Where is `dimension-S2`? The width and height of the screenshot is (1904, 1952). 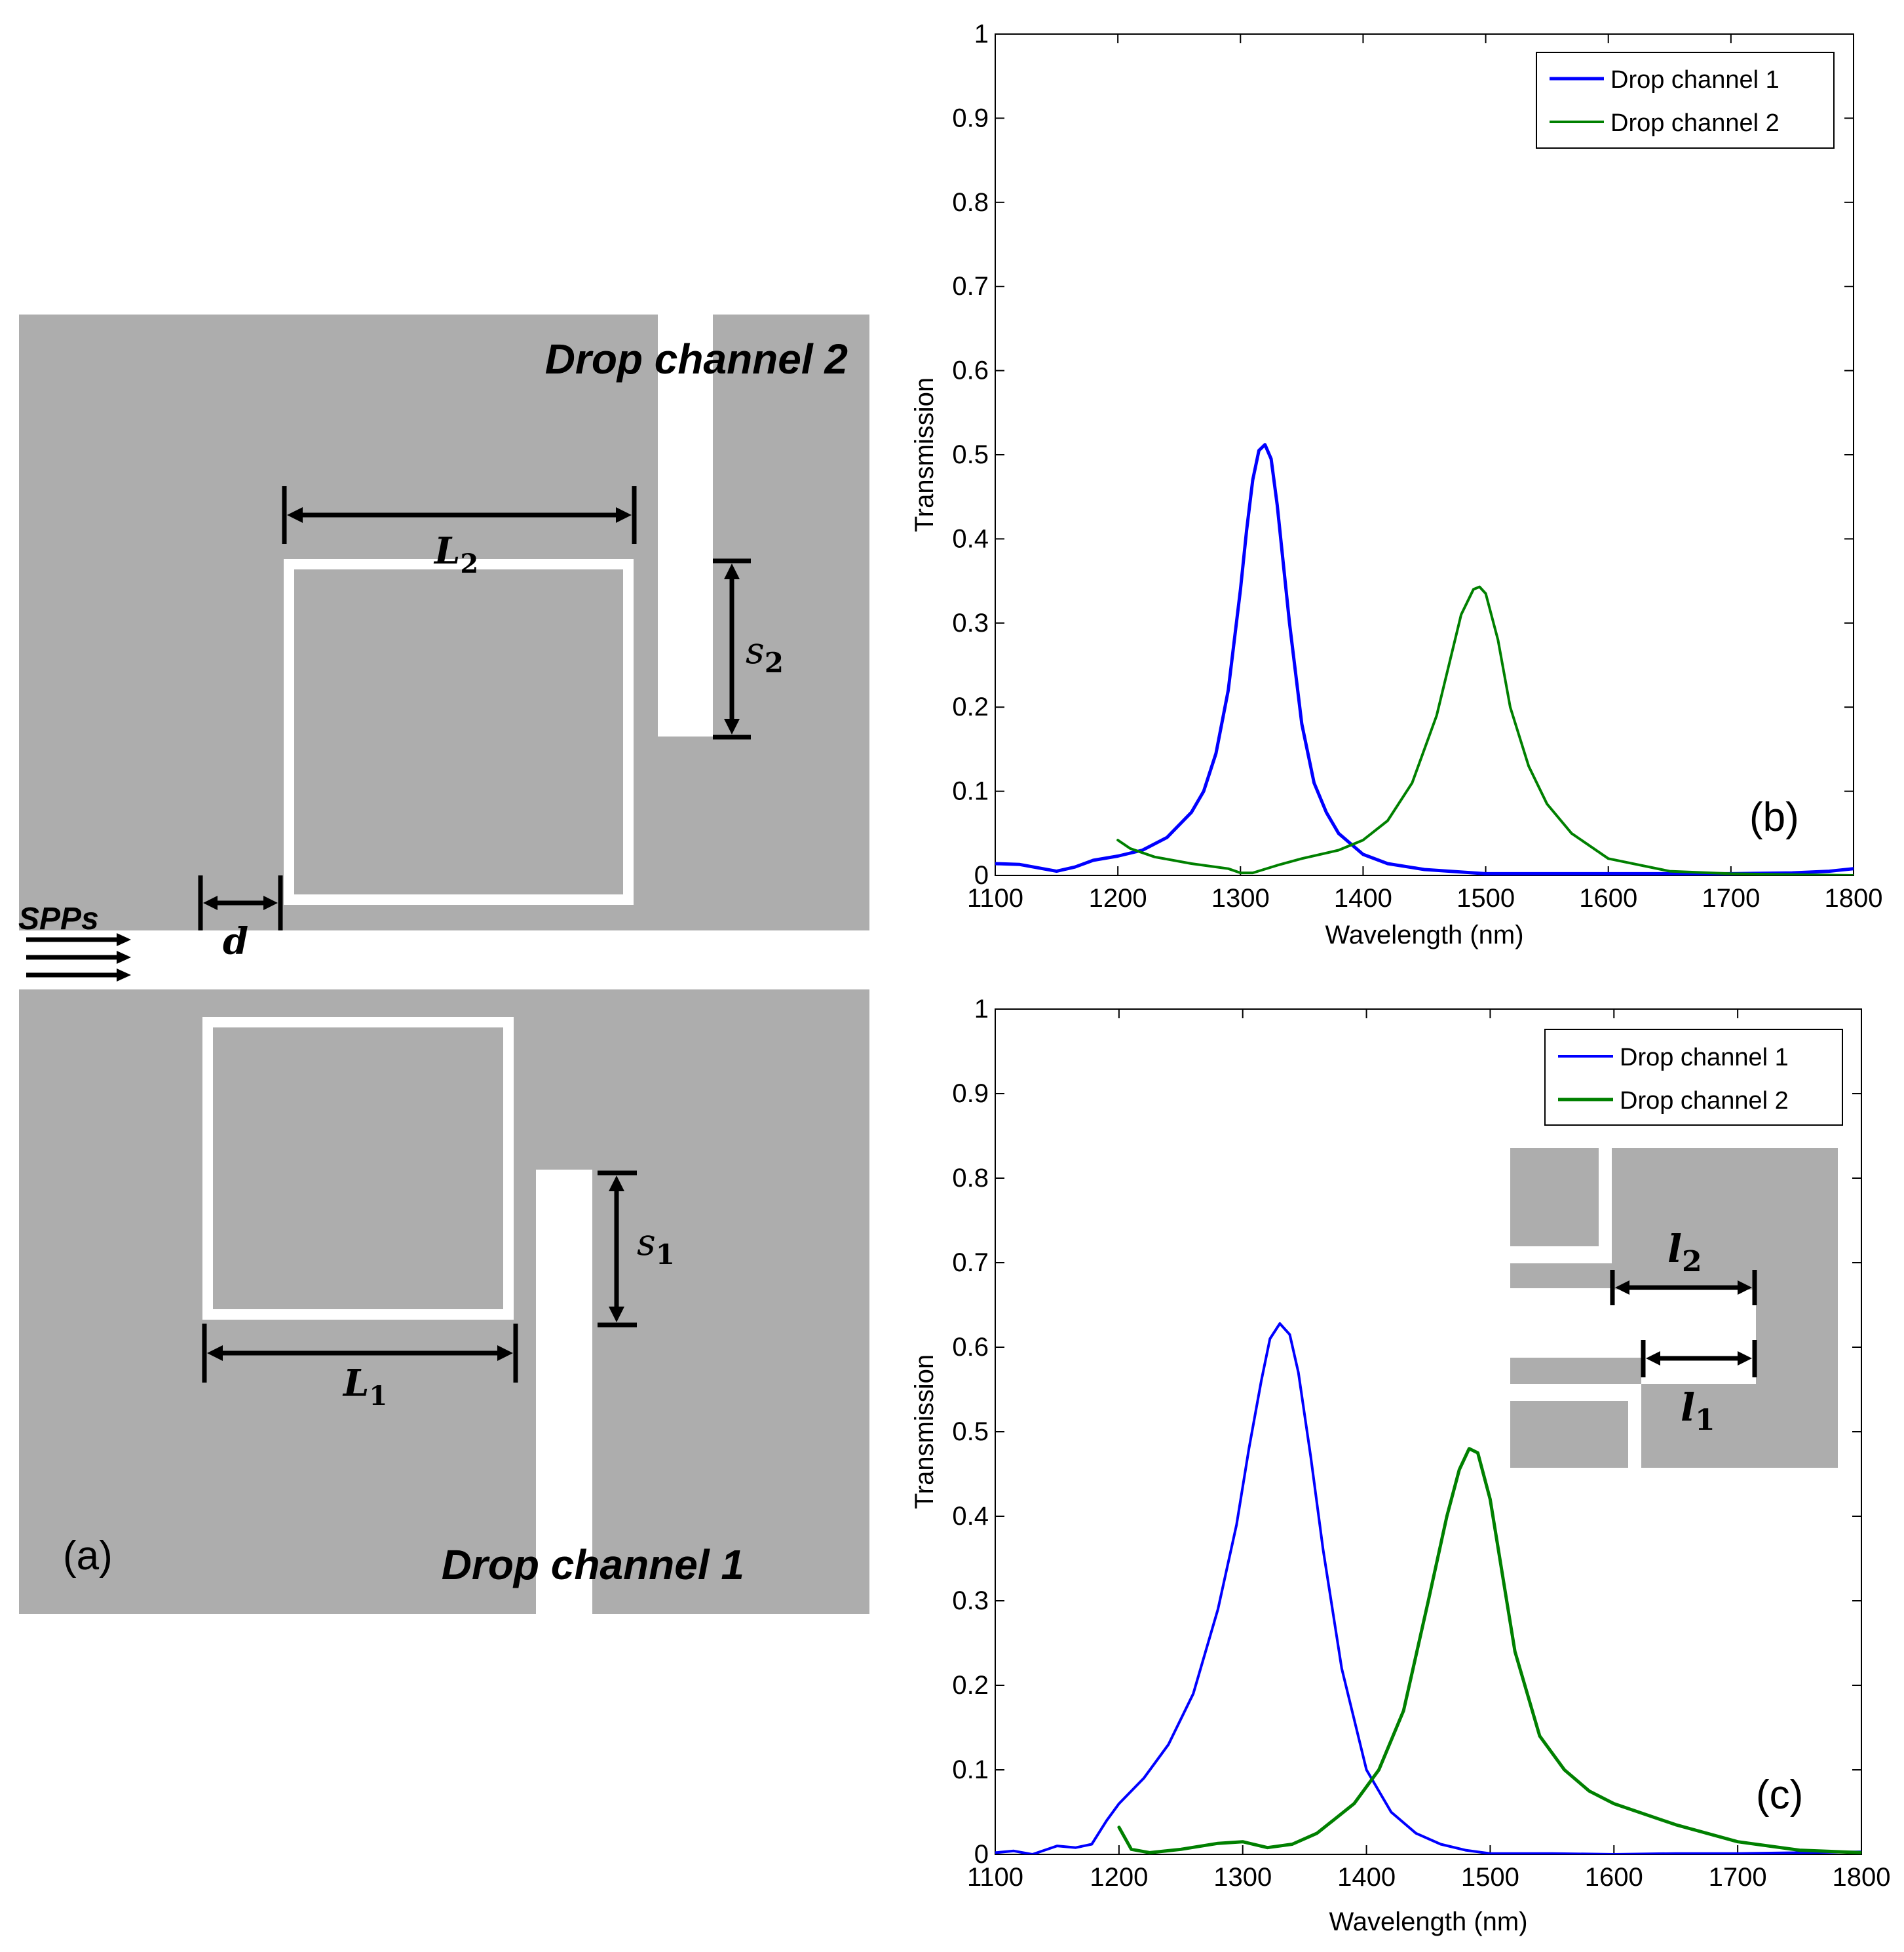 dimension-S2 is located at coordinates (732, 649).